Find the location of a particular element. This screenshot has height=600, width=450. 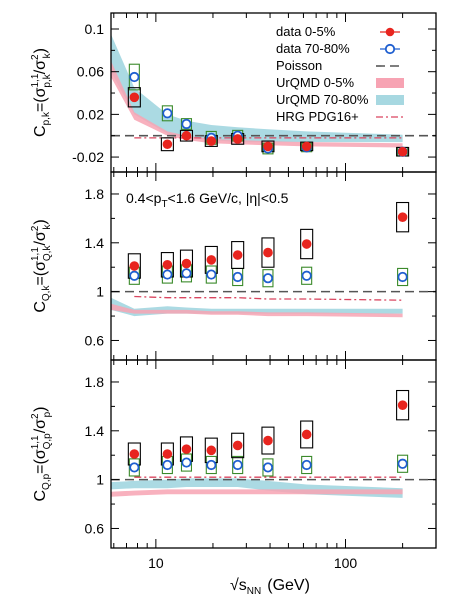

x-axis-title-main: √s is located at coordinates (238, 585).